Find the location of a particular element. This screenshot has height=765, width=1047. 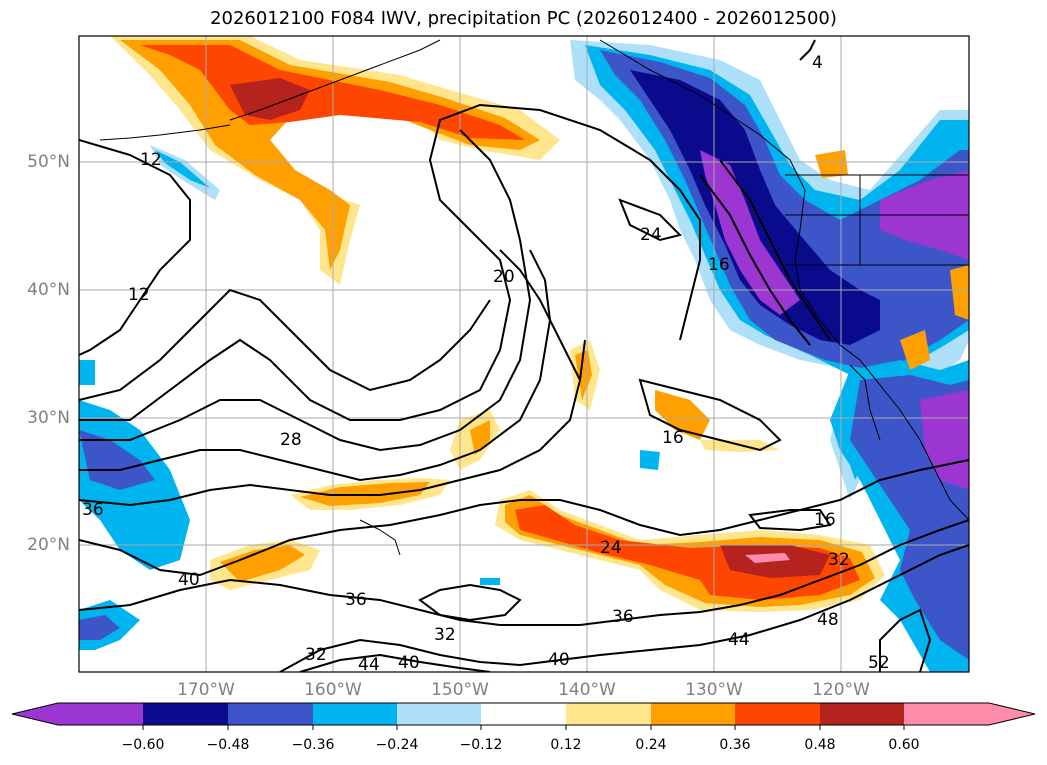

lon-label-140w: 140°W is located at coordinates (587, 690).